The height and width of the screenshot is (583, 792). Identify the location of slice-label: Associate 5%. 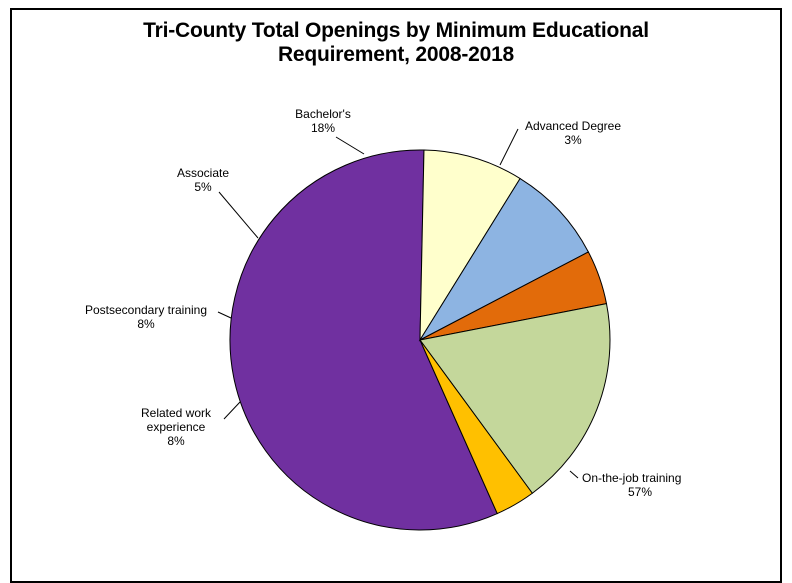
(203, 180).